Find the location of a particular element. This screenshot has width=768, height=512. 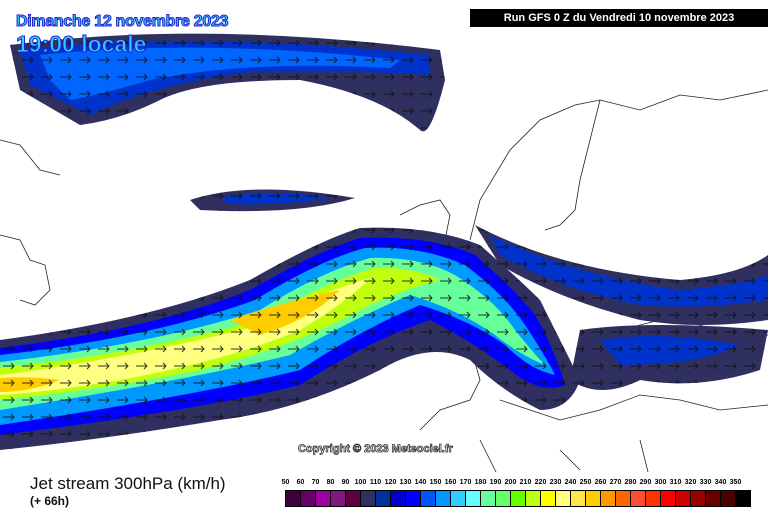

legend-label: 240 is located at coordinates (570, 482).